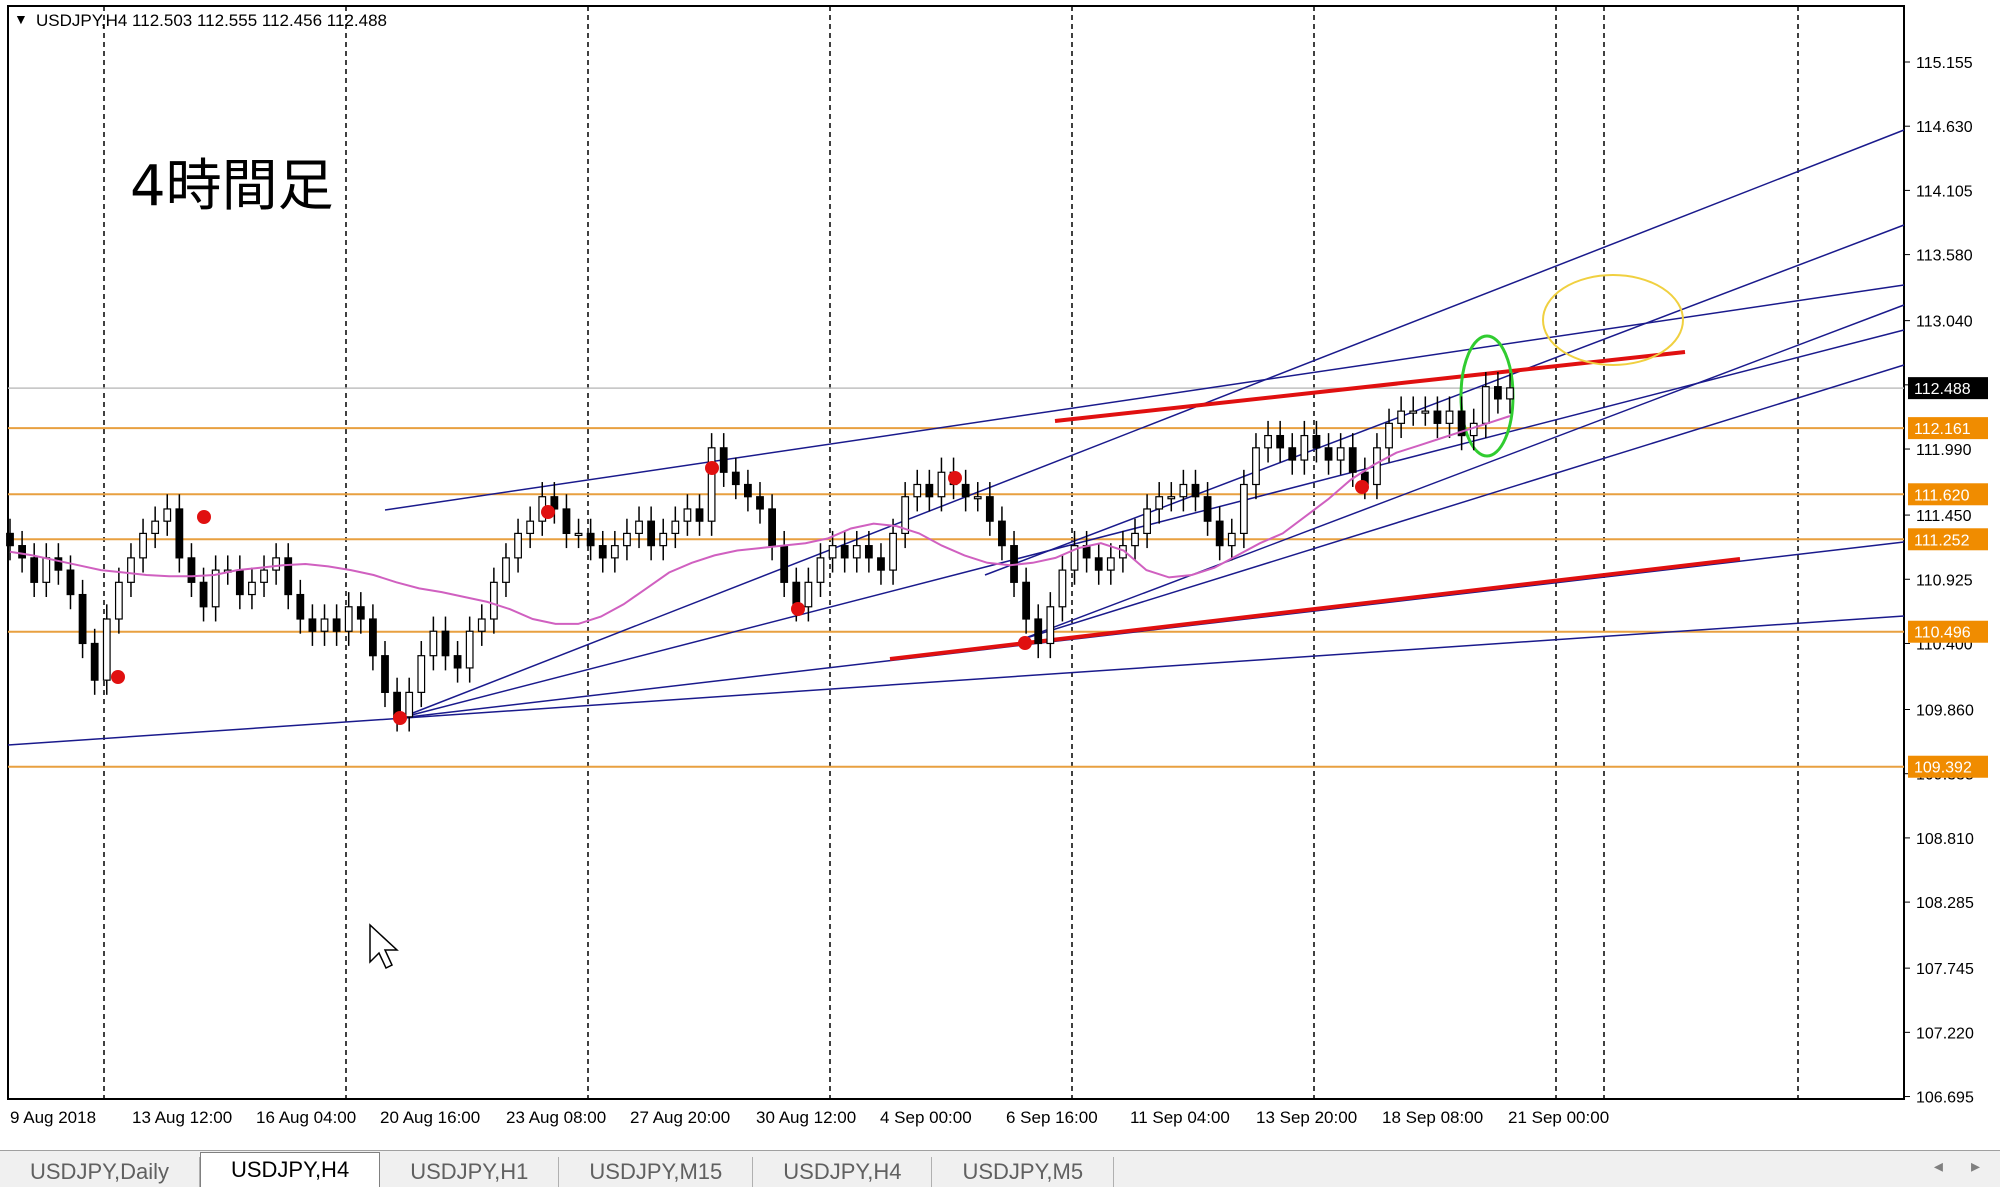 The width and height of the screenshot is (2000, 1187). I want to click on tab-1: USDJPY,H4, so click(290, 1169).